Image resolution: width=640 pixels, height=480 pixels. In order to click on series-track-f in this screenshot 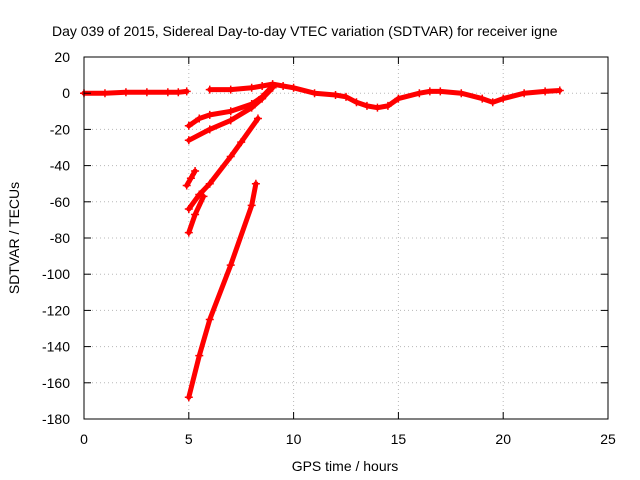, I will do `click(222, 290)`.